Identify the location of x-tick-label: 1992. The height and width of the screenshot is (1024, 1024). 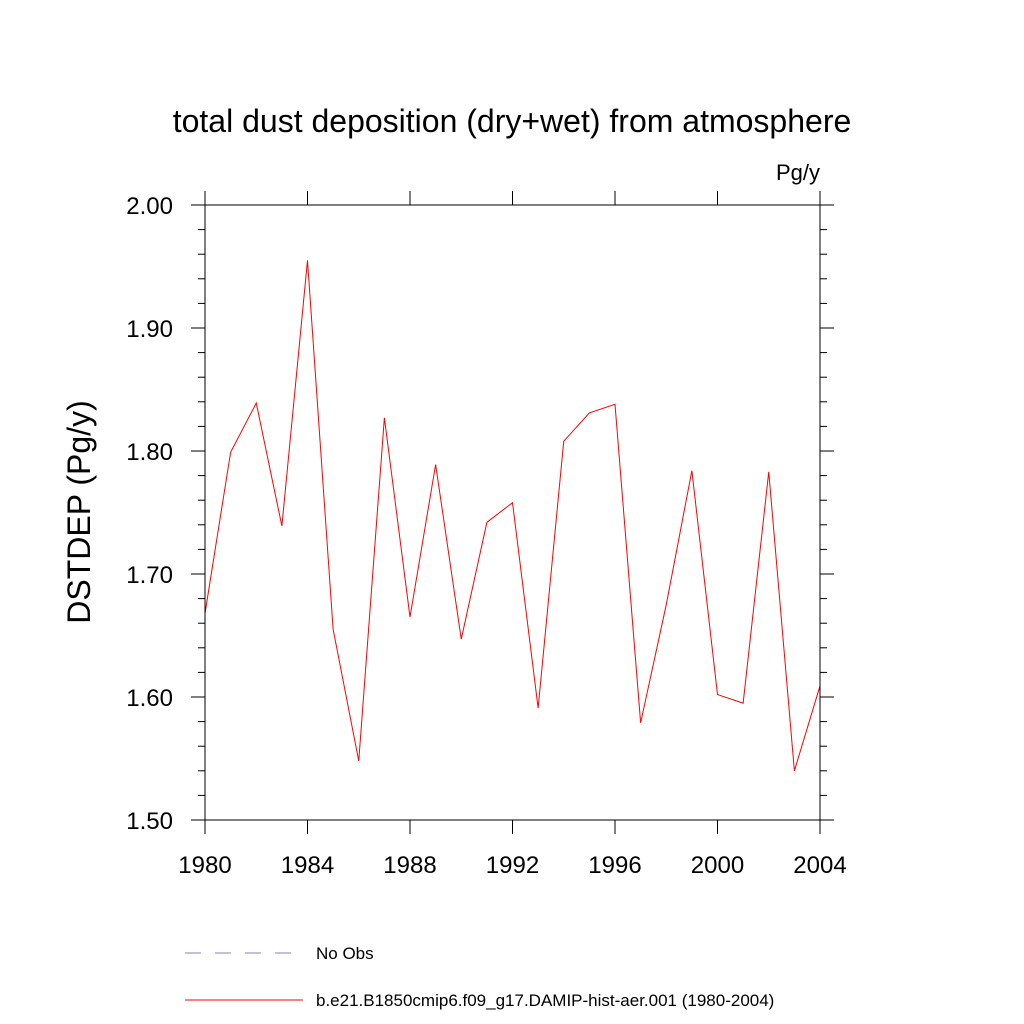
(512, 865).